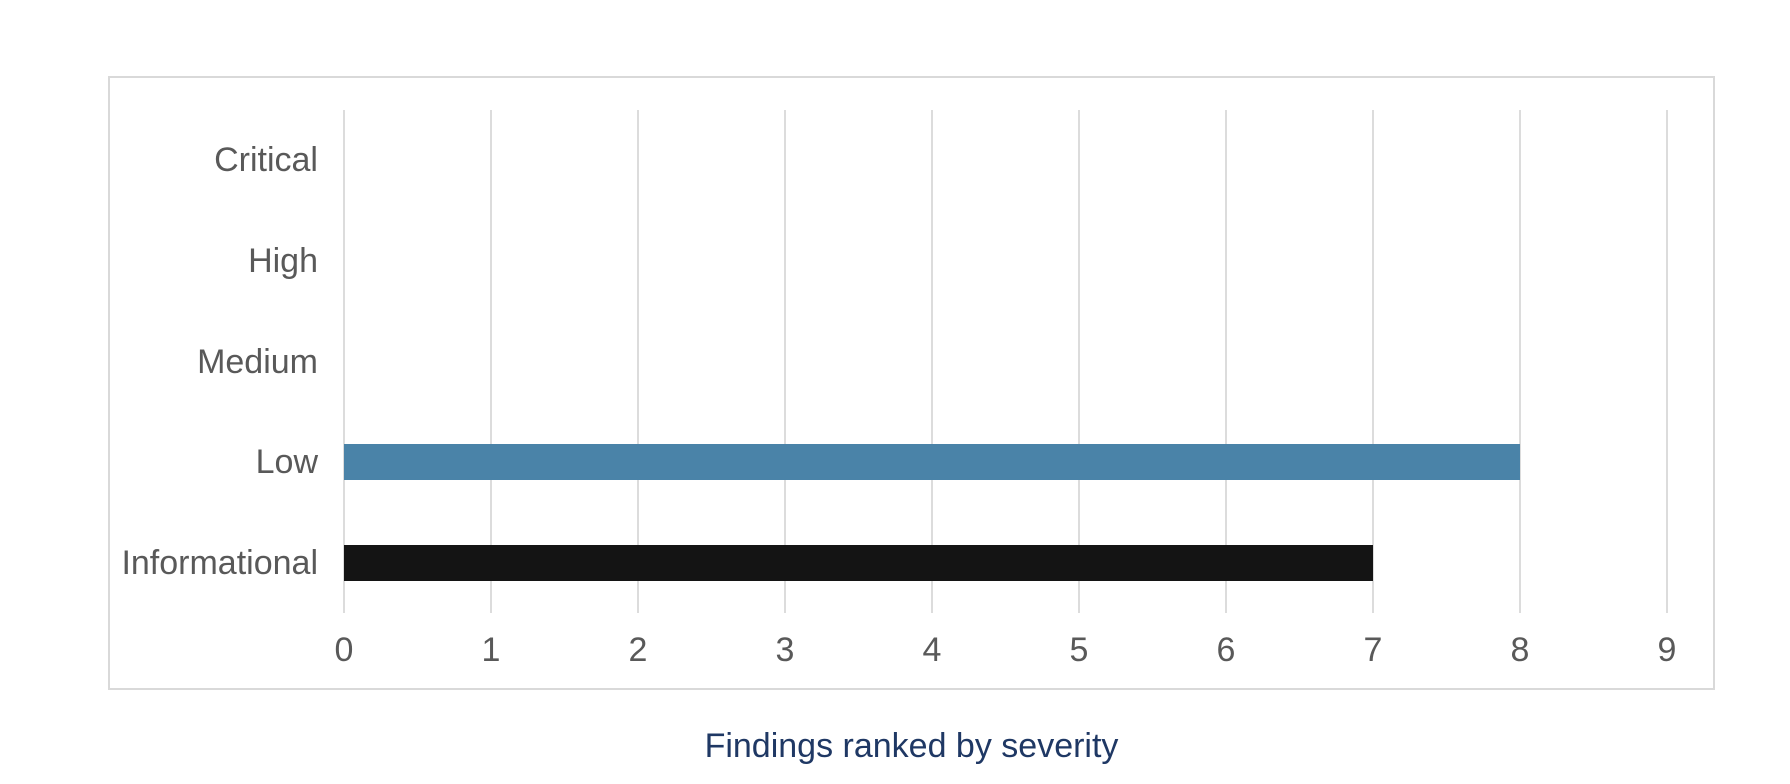  What do you see at coordinates (1373, 650) in the screenshot?
I see `x-tick-label-7: 7` at bounding box center [1373, 650].